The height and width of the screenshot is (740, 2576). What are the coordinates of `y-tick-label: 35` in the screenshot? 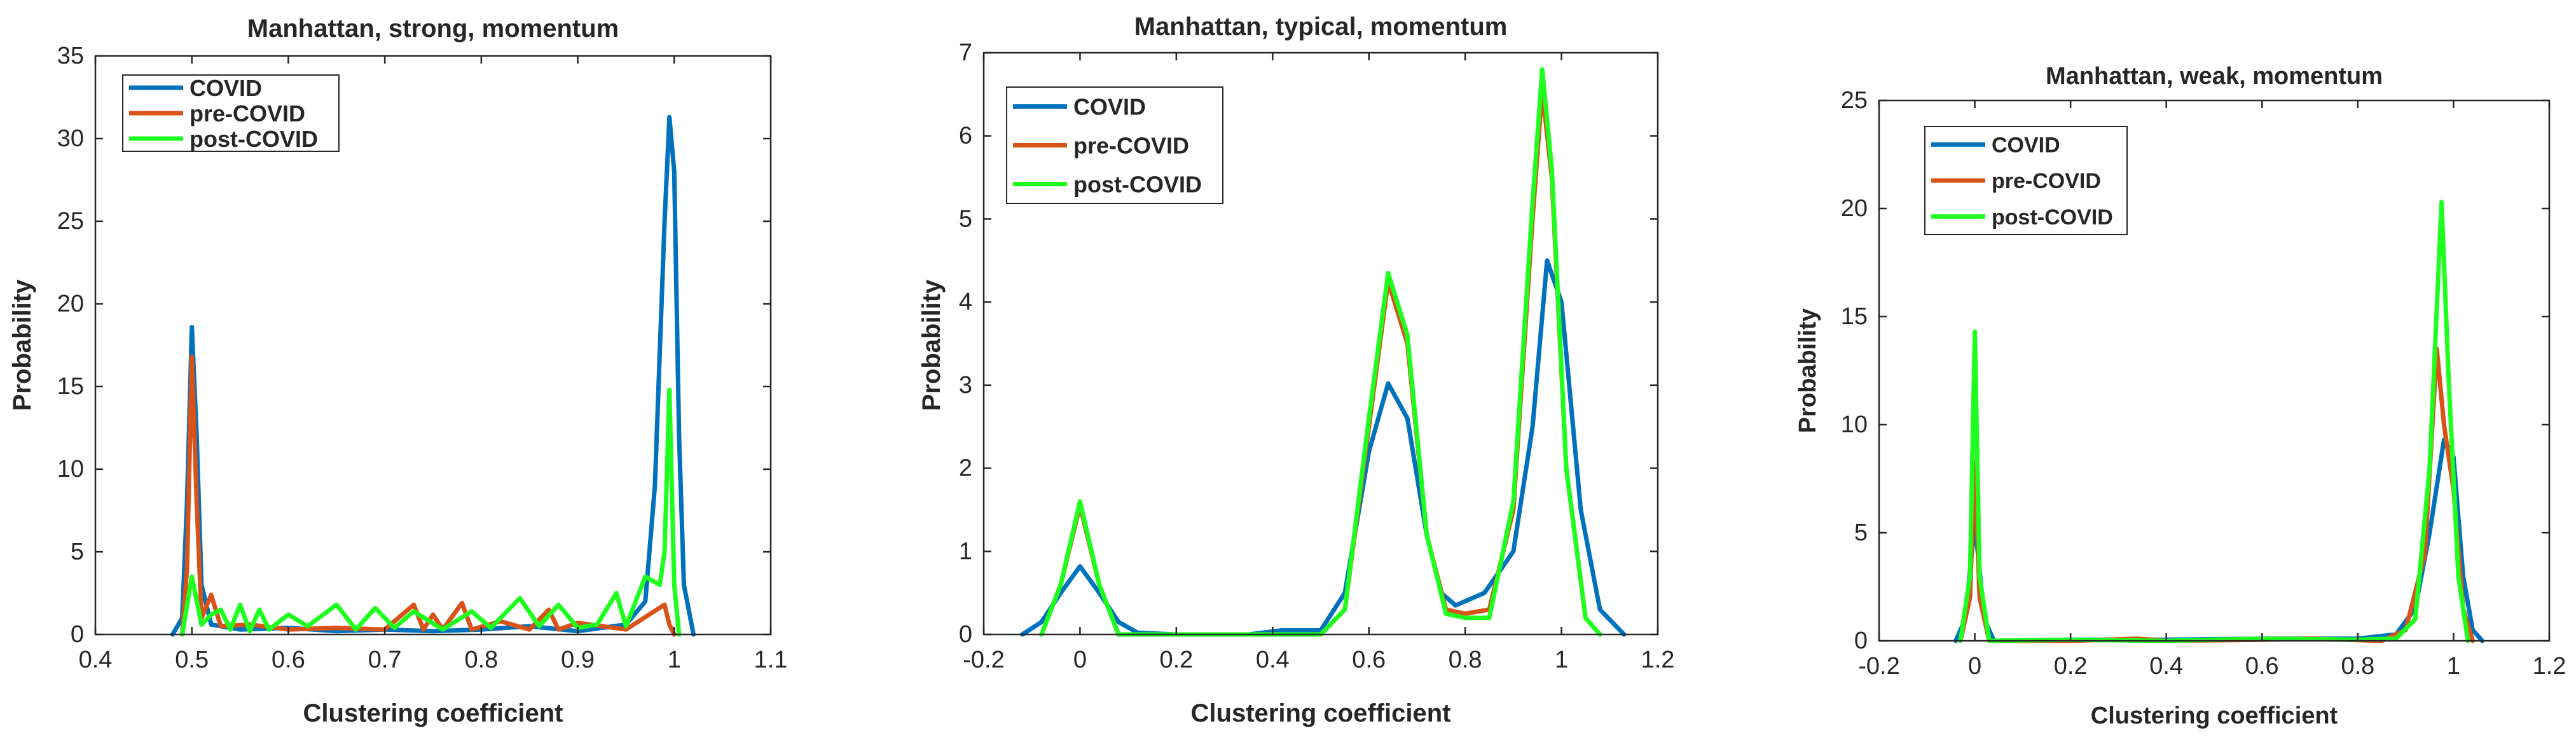 It's located at (70, 56).